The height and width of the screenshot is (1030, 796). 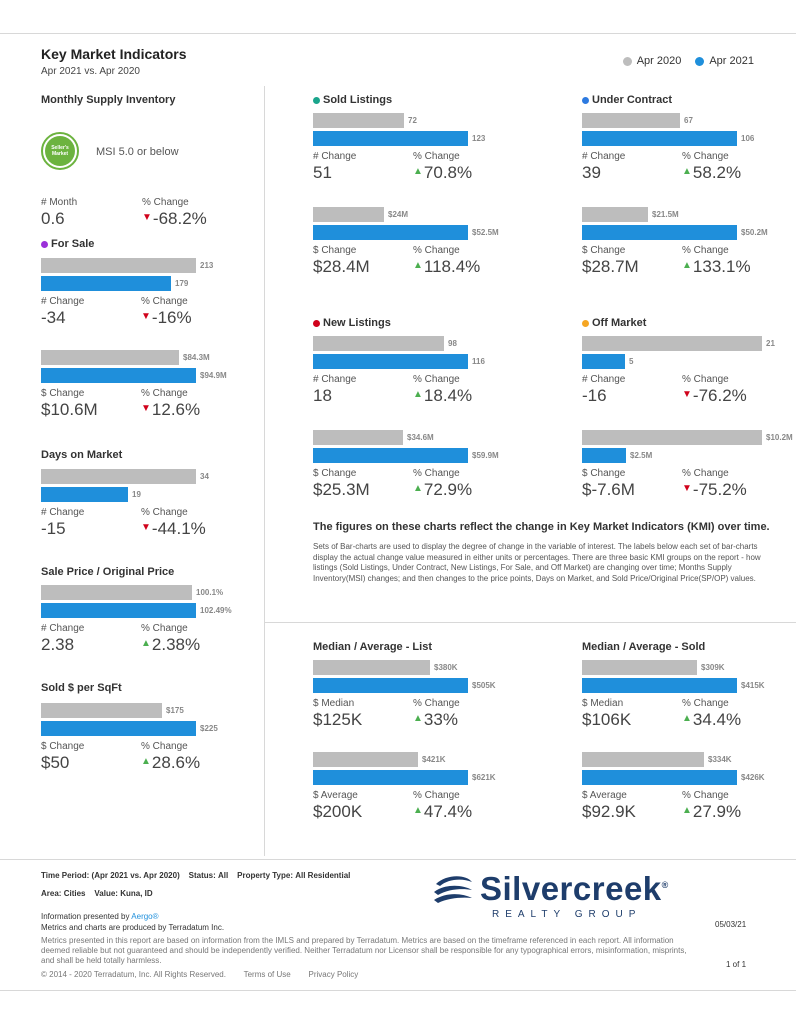 I want to click on for-sale-title: For Sale, so click(x=67, y=244).